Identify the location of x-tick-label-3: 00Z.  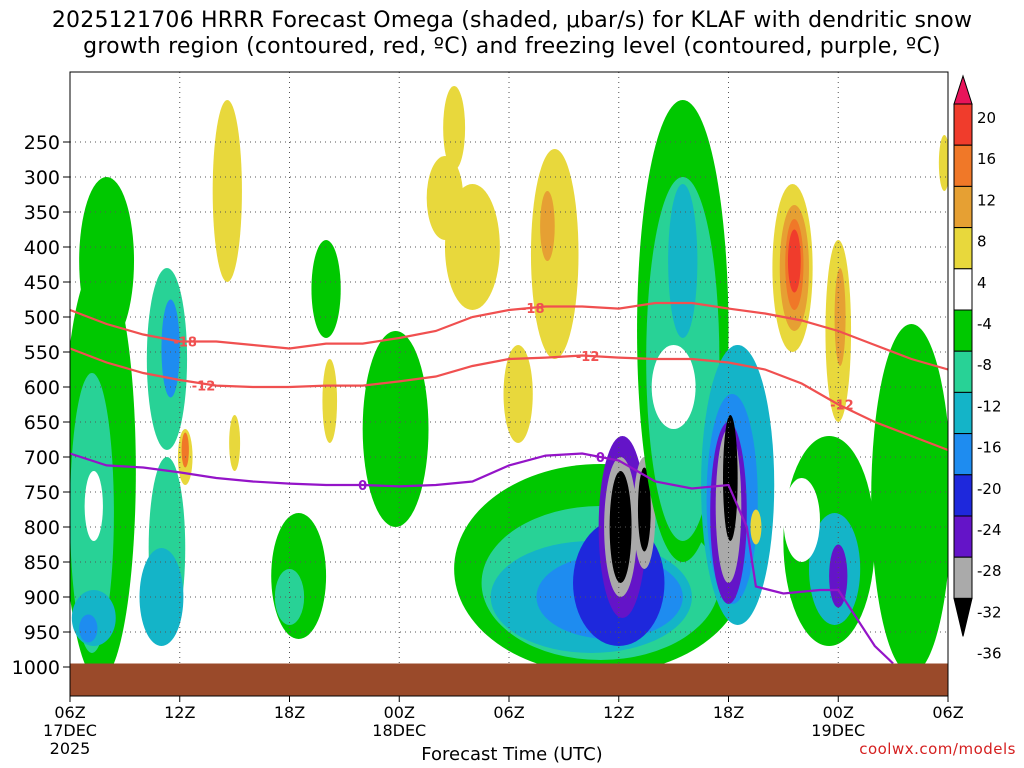
(399, 712).